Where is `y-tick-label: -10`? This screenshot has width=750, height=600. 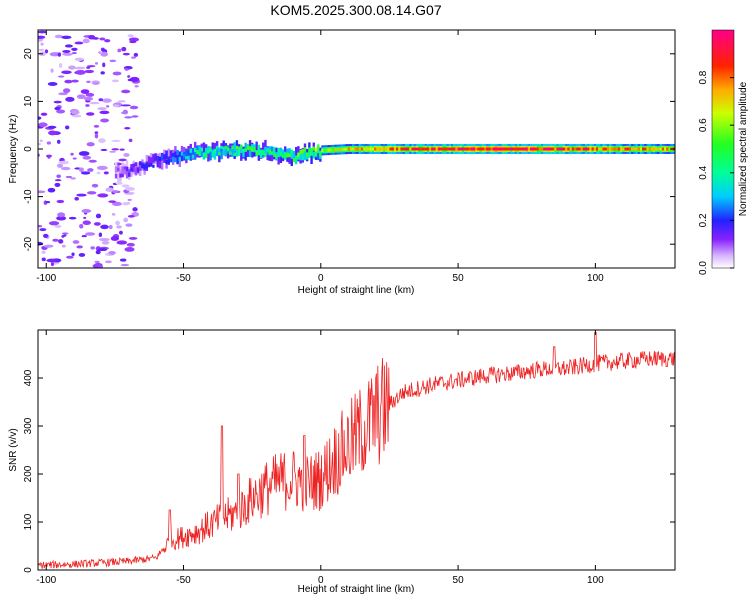
y-tick-label: -10 is located at coordinates (28, 196).